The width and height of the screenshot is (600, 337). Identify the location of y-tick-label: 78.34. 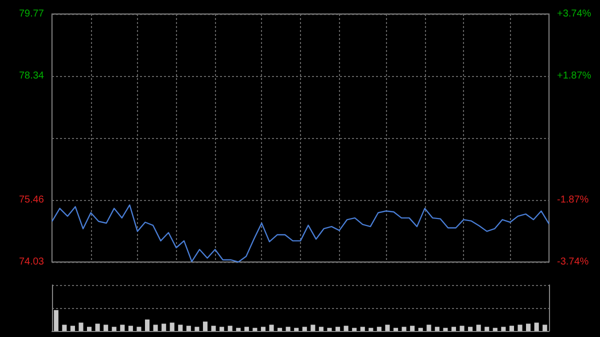
(31, 76).